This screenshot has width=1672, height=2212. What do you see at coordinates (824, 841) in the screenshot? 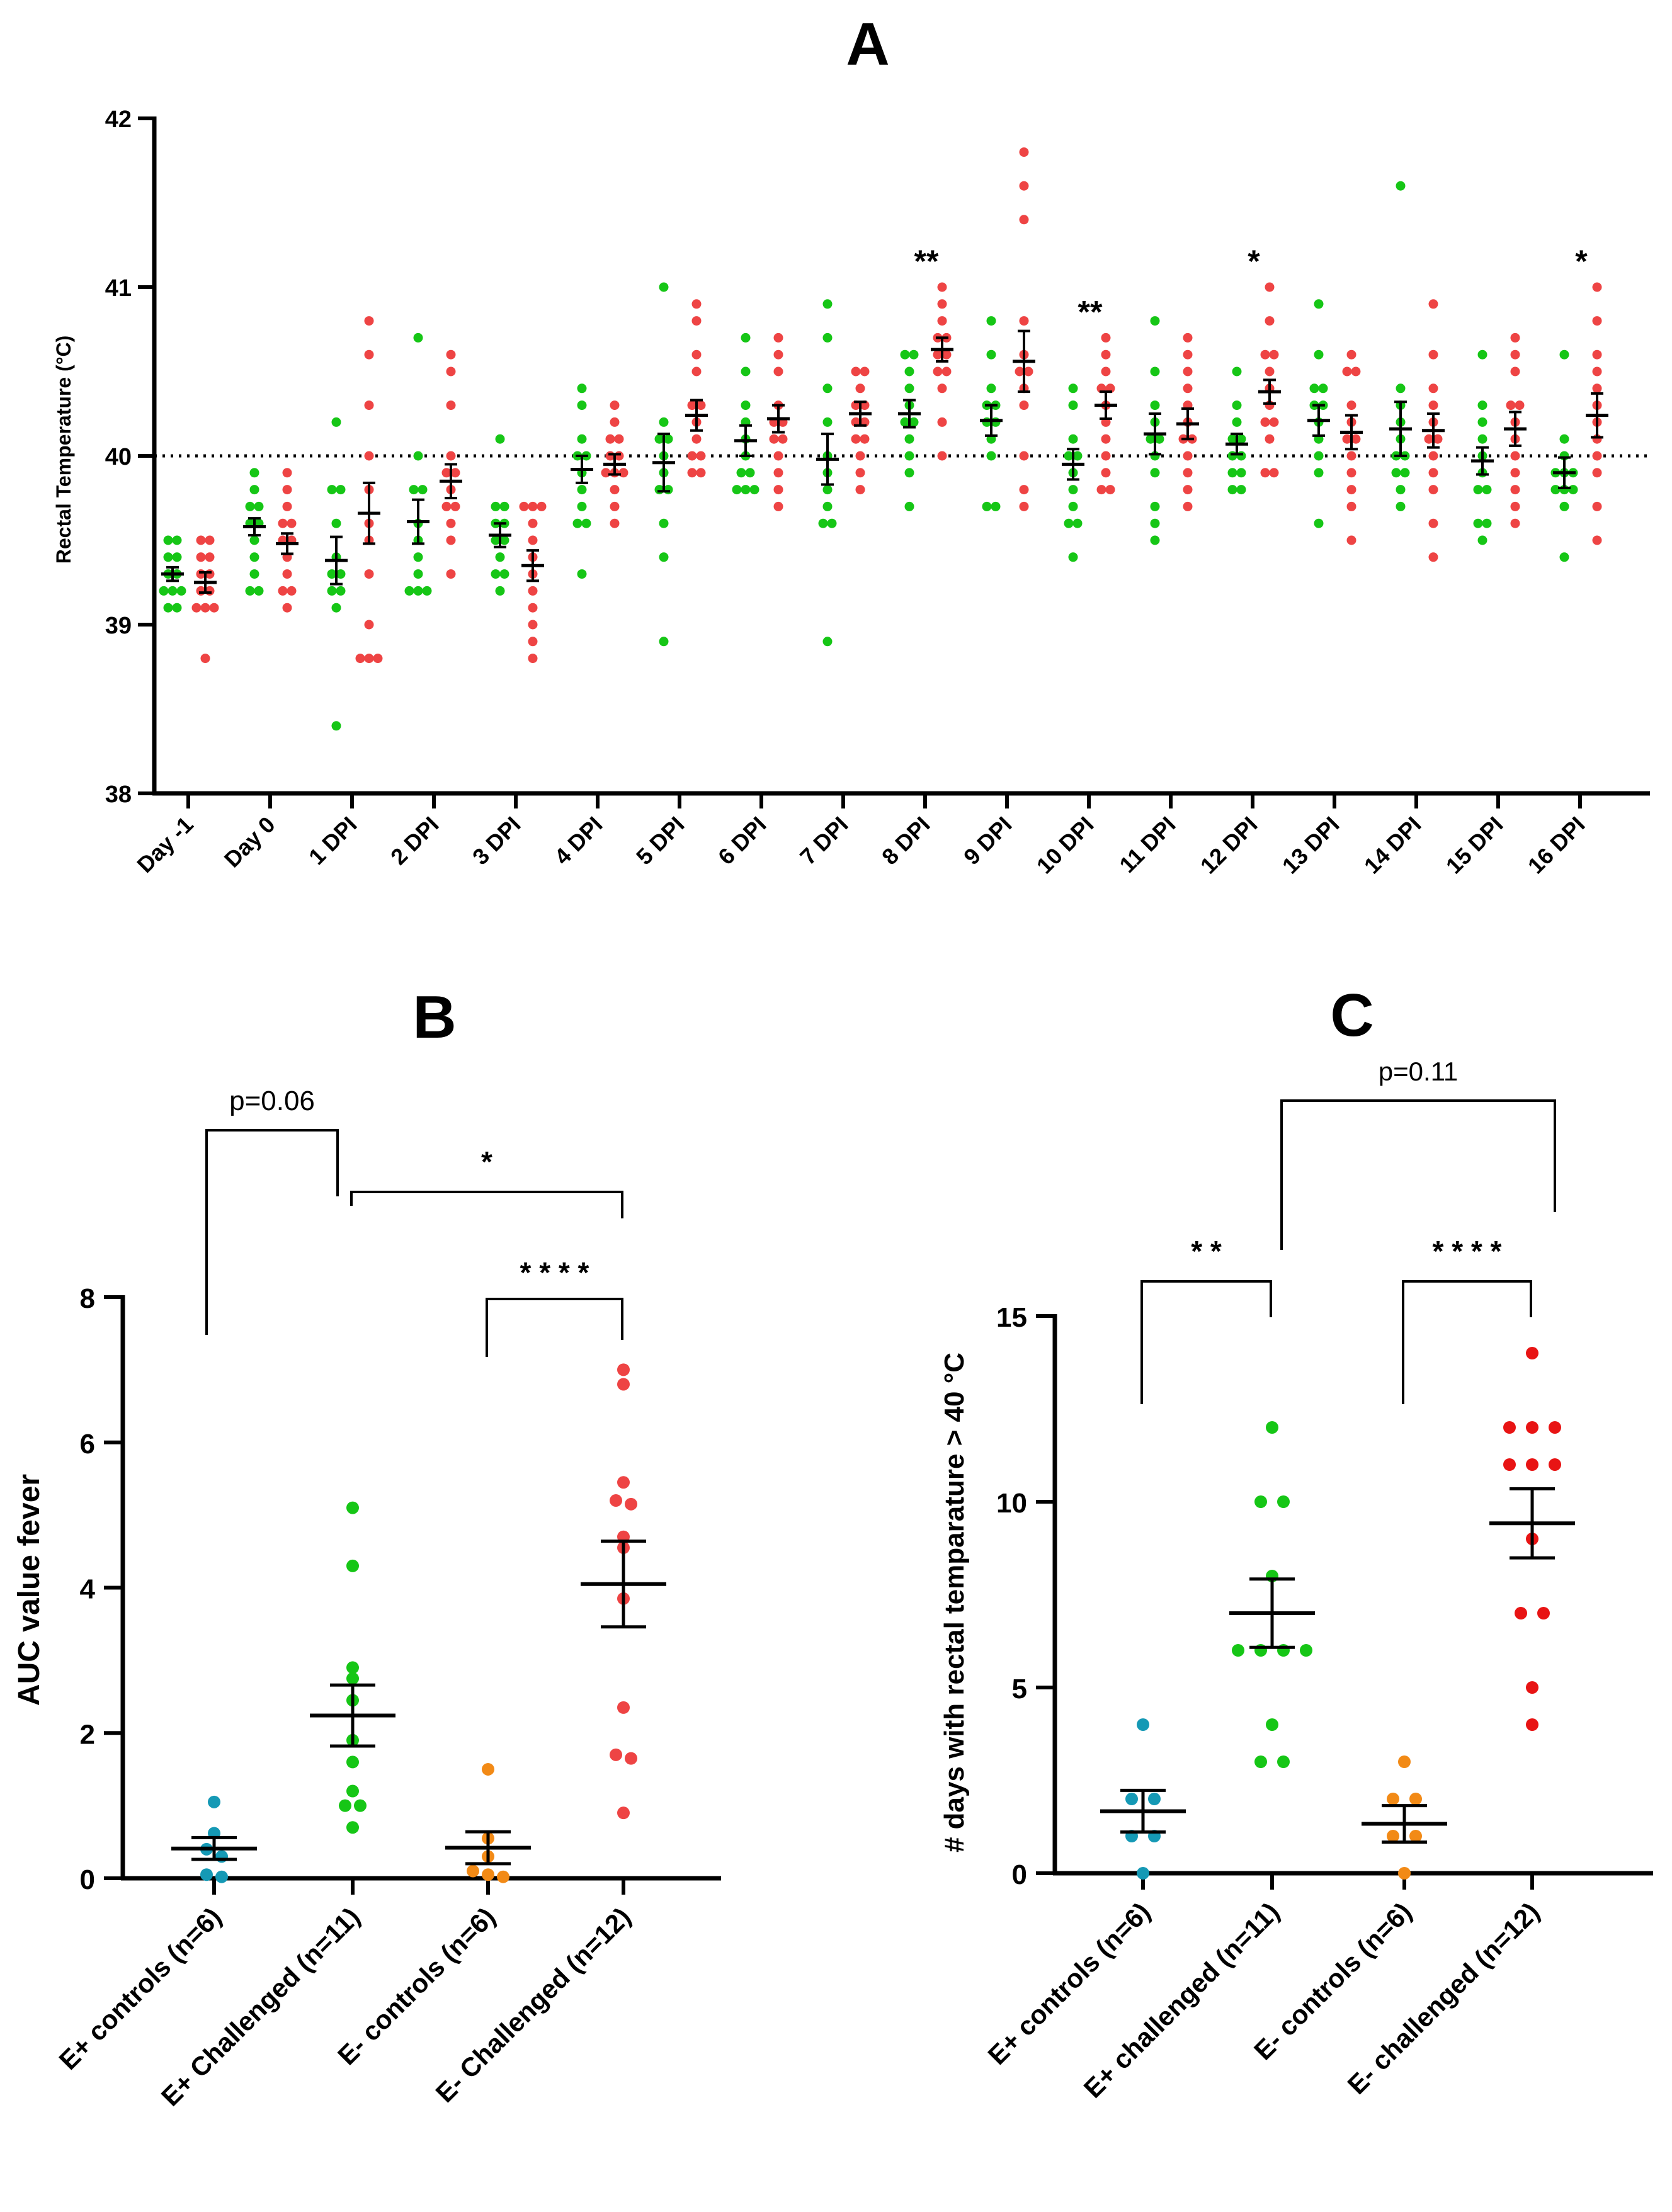
I see `a-x-tick-label: 7 DPI` at bounding box center [824, 841].